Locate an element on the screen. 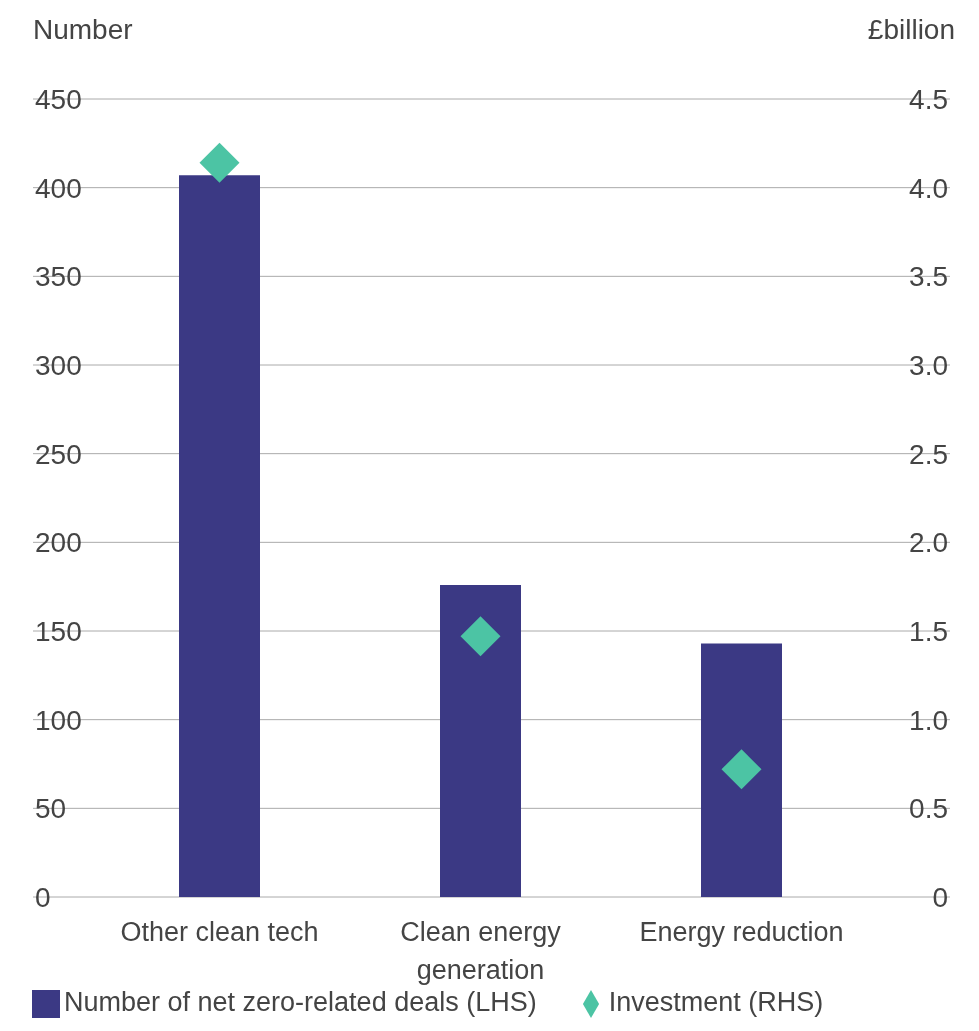  y2-tick-label: 0 is located at coordinates (940, 897).